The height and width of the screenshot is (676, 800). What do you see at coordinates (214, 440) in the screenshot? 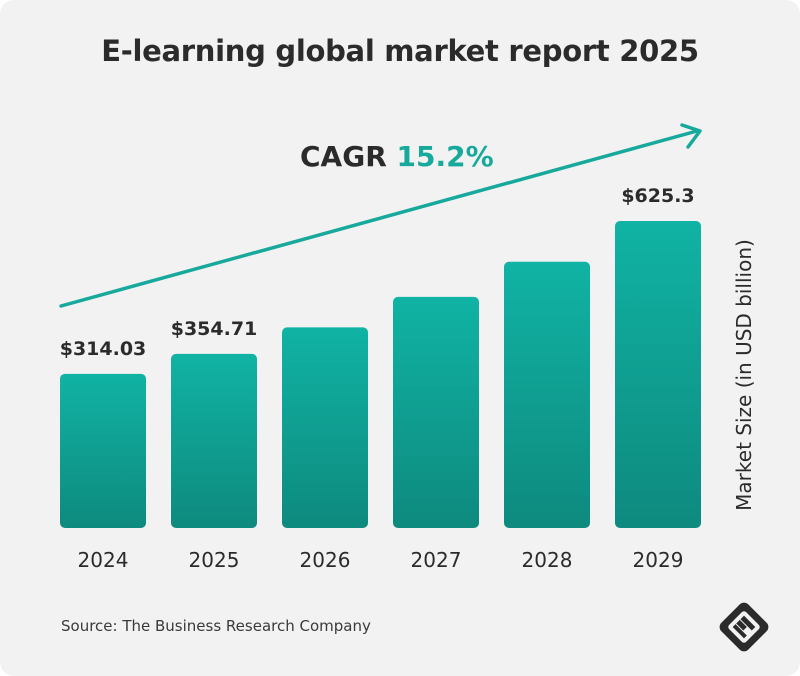
I see `bar-2025` at bounding box center [214, 440].